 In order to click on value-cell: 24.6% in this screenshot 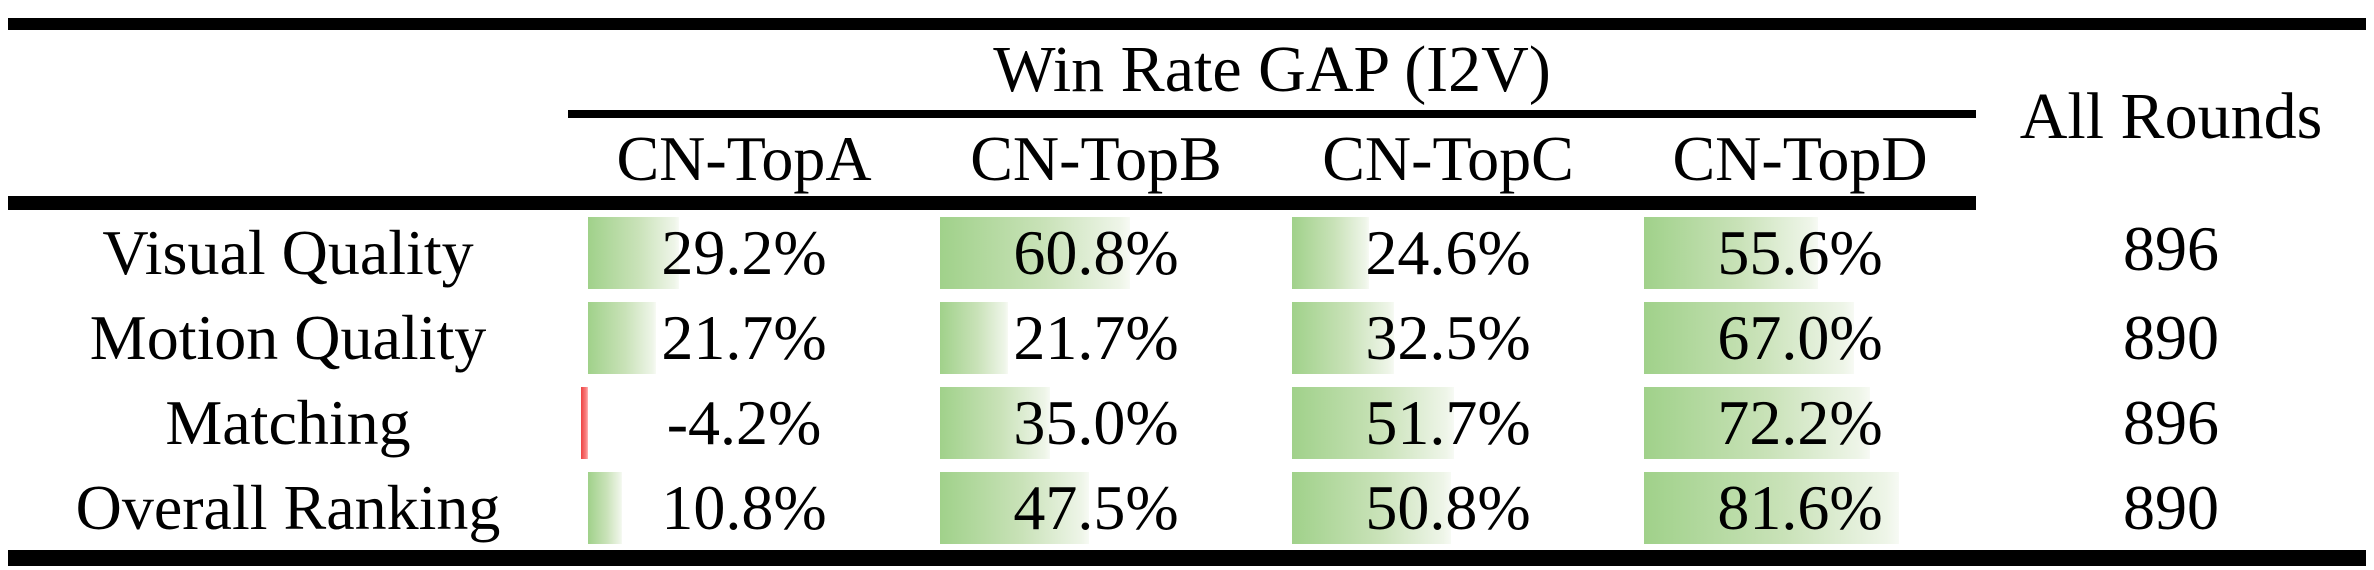, I will do `click(1448, 249)`.